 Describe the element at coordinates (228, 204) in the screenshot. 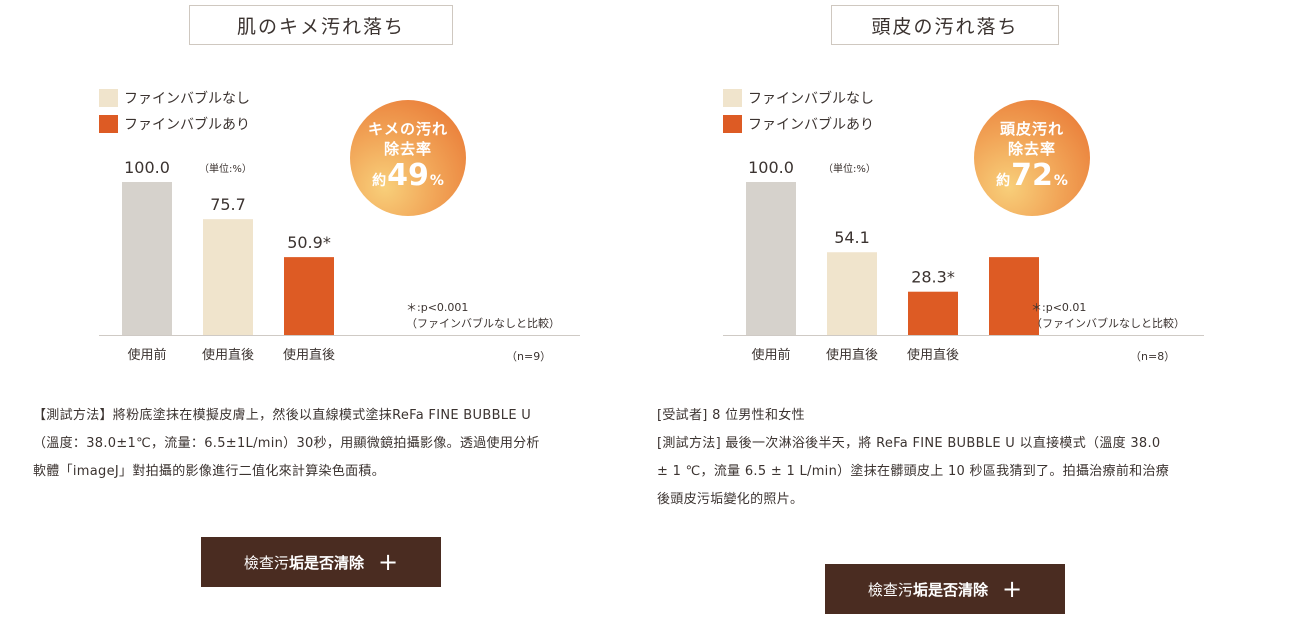

I see `bar-value-label: 75.7` at that location.